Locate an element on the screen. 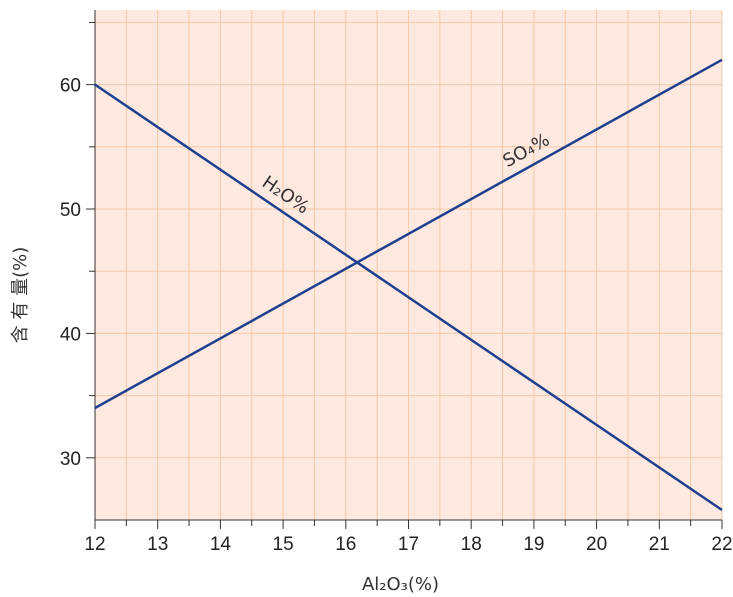 This screenshot has height=597, width=733. x-tick-label: 15 is located at coordinates (283, 544).